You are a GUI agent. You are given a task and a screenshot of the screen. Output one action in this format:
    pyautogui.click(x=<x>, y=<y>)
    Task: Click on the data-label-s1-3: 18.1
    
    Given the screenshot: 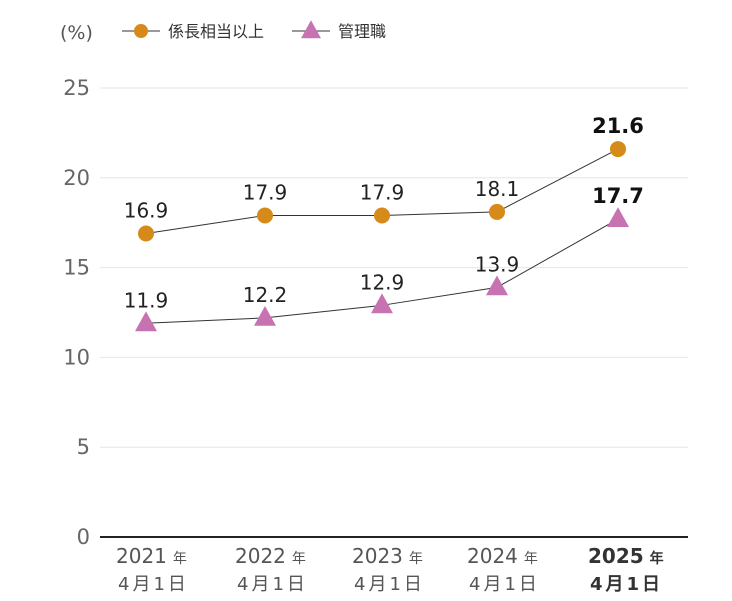 What is the action you would take?
    pyautogui.click(x=497, y=189)
    